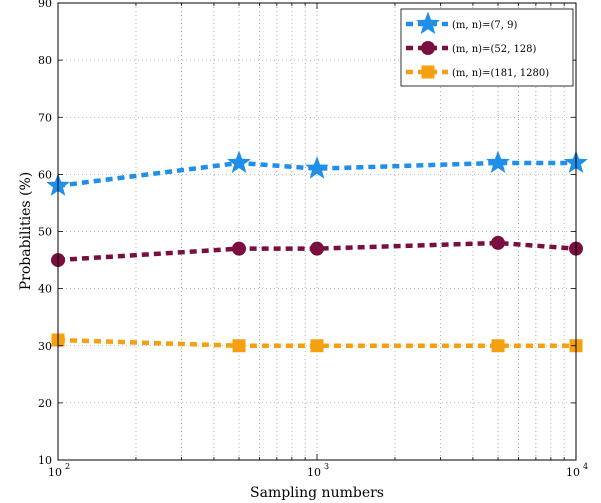  Describe the element at coordinates (45, 5) in the screenshot. I see `y-tick-label: 90` at that location.